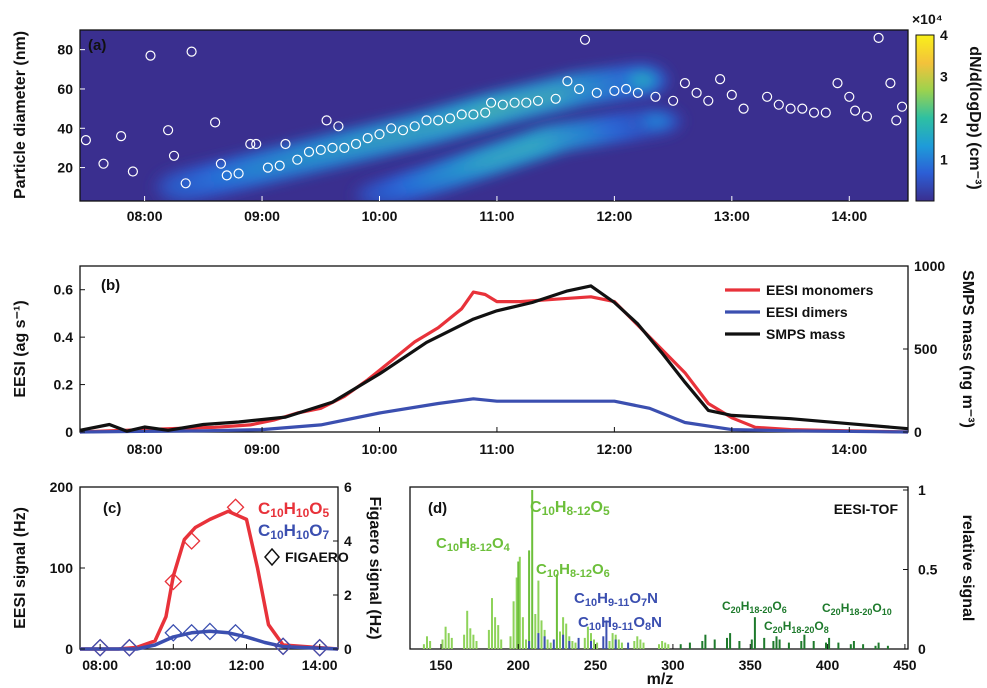 The image size is (987, 688). I want to click on x-tick-label: 450, so click(905, 665).